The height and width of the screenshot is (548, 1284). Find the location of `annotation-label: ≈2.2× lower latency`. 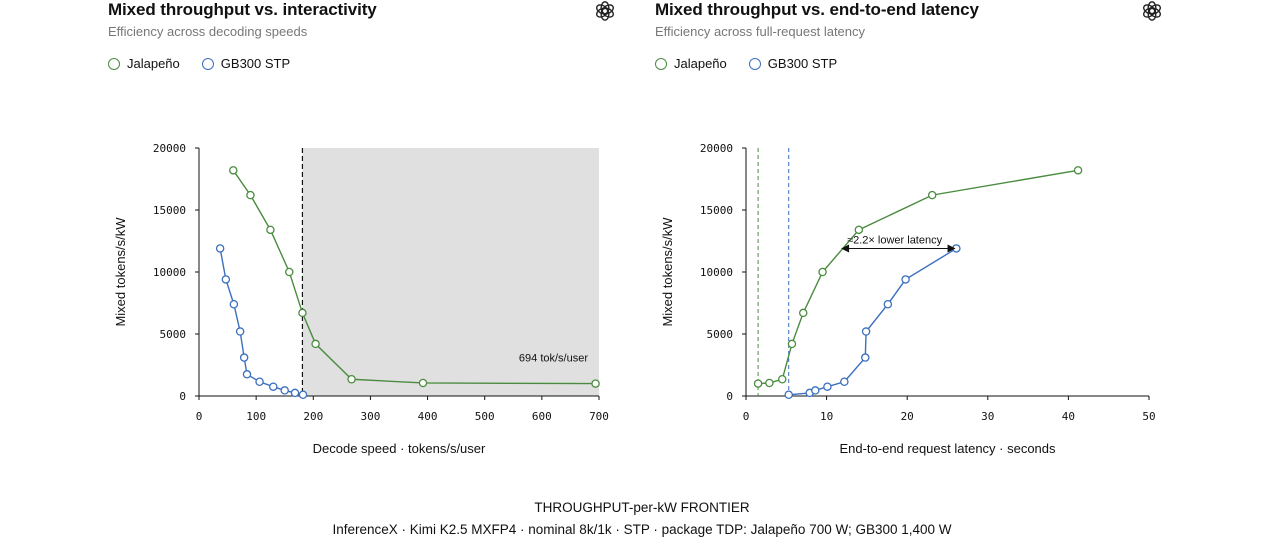

annotation-label: ≈2.2× lower latency is located at coordinates (895, 240).